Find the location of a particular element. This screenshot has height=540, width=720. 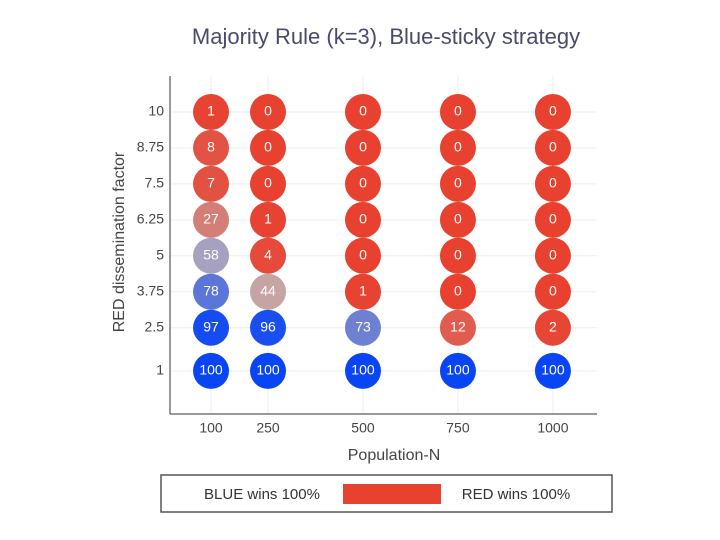

data-label: 4 is located at coordinates (268, 254).